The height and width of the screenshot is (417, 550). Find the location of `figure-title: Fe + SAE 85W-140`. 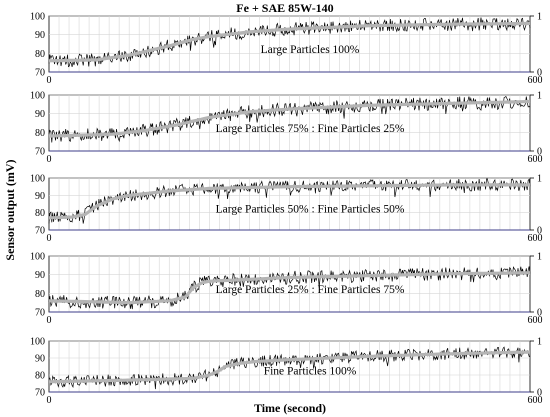

figure-title: Fe + SAE 85W-140 is located at coordinates (284, 8).